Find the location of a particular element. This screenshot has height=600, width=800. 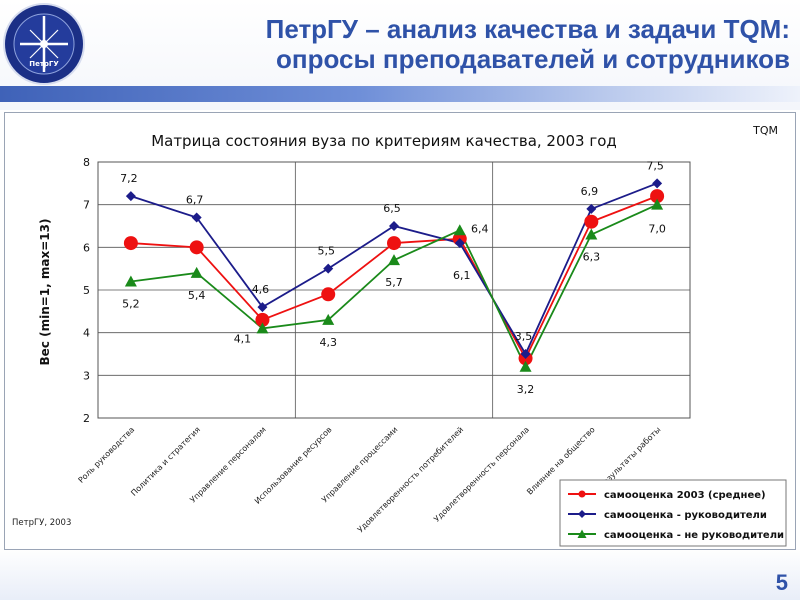

data-label: 5,5 is located at coordinates (326, 251).